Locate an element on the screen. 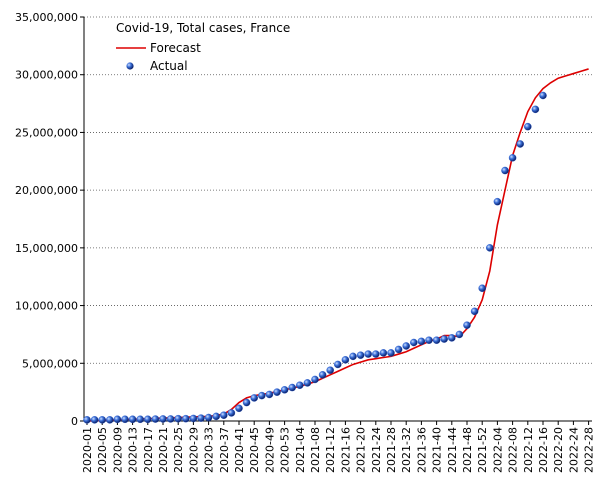 This screenshot has width=605, height=480. x-tick-label: 2021-32 is located at coordinates (406, 450).